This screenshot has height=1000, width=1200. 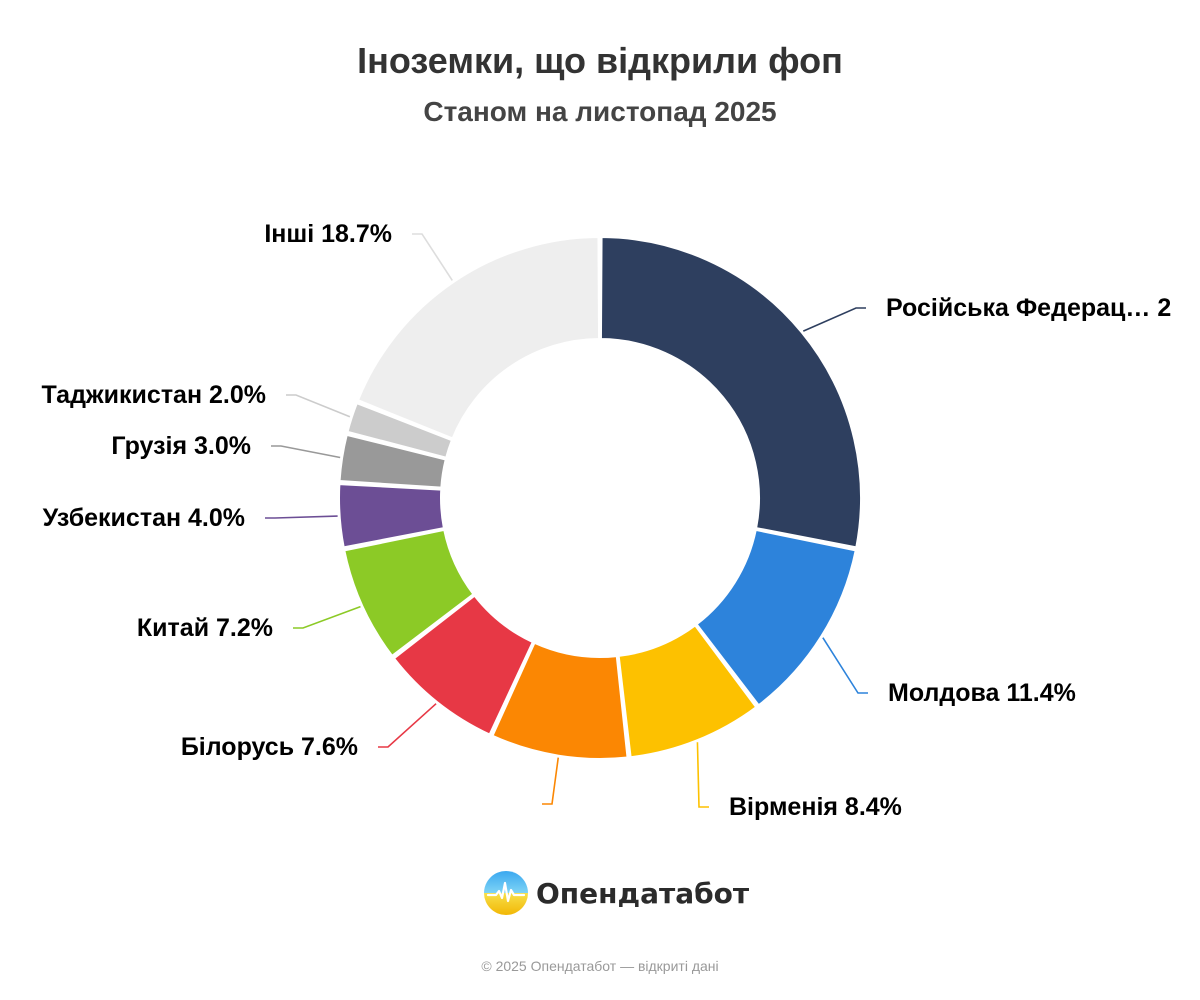 I want to click on pie-slice-узбекистан, so click(x=391, y=516).